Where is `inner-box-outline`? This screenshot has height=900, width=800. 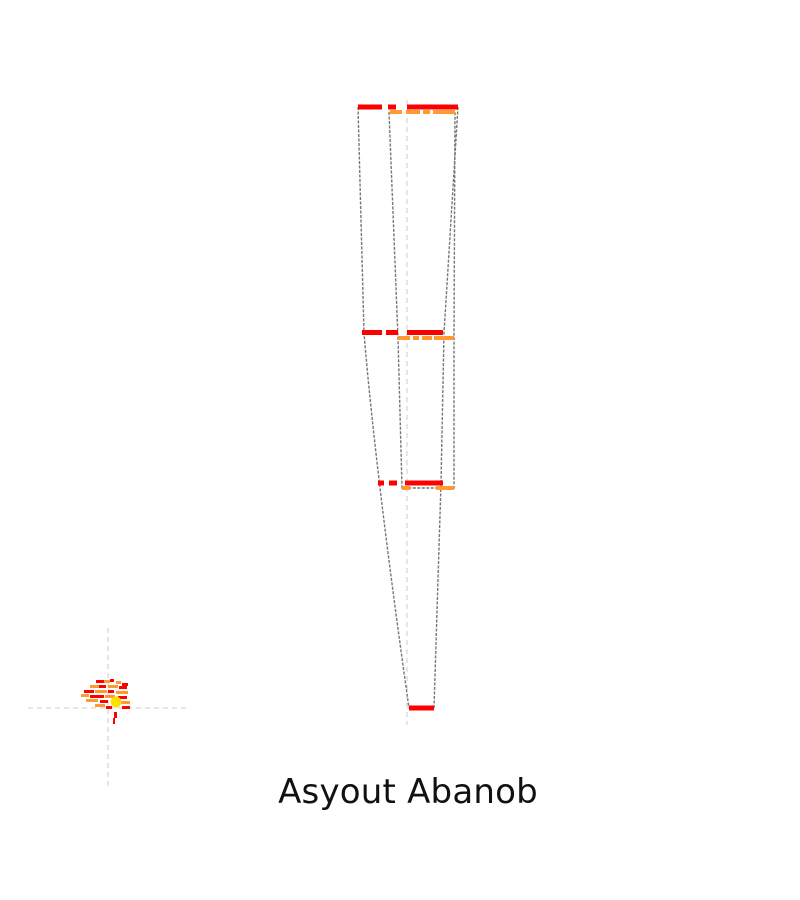
inner-box-outline is located at coordinates (422, 300).